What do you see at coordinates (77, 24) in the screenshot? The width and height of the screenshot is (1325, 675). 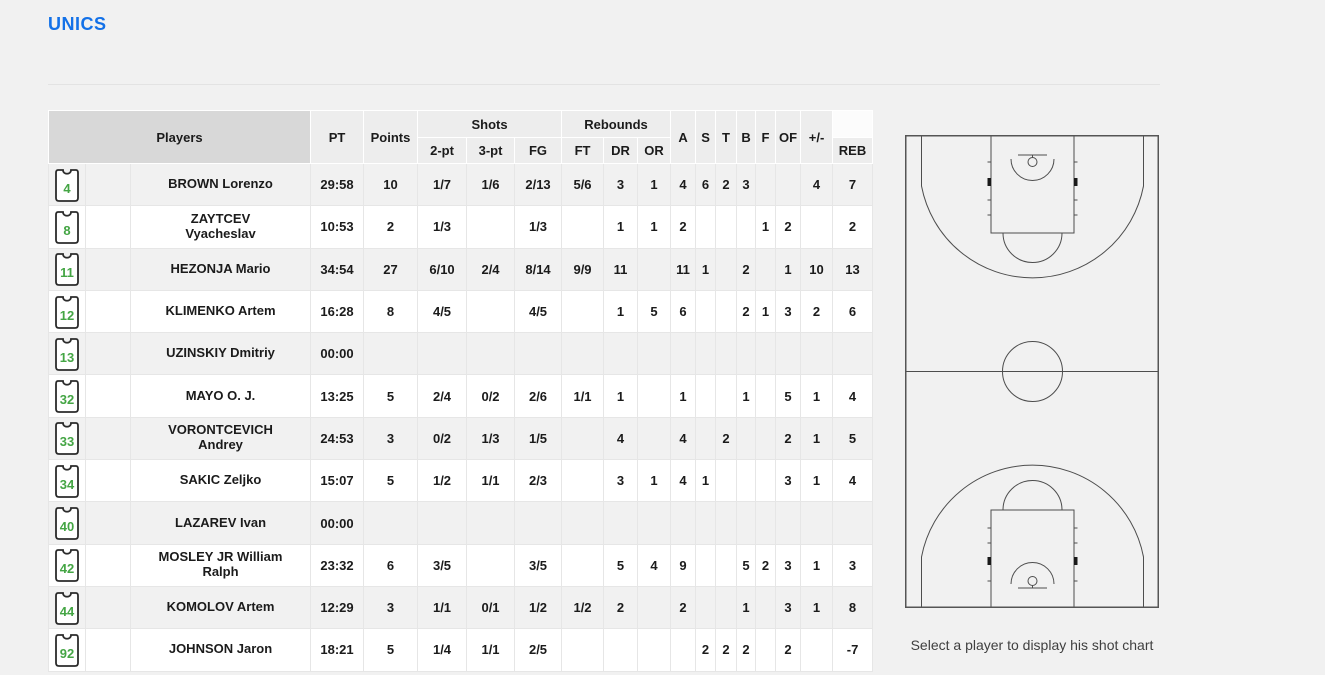 I see `team-title: UNICS` at bounding box center [77, 24].